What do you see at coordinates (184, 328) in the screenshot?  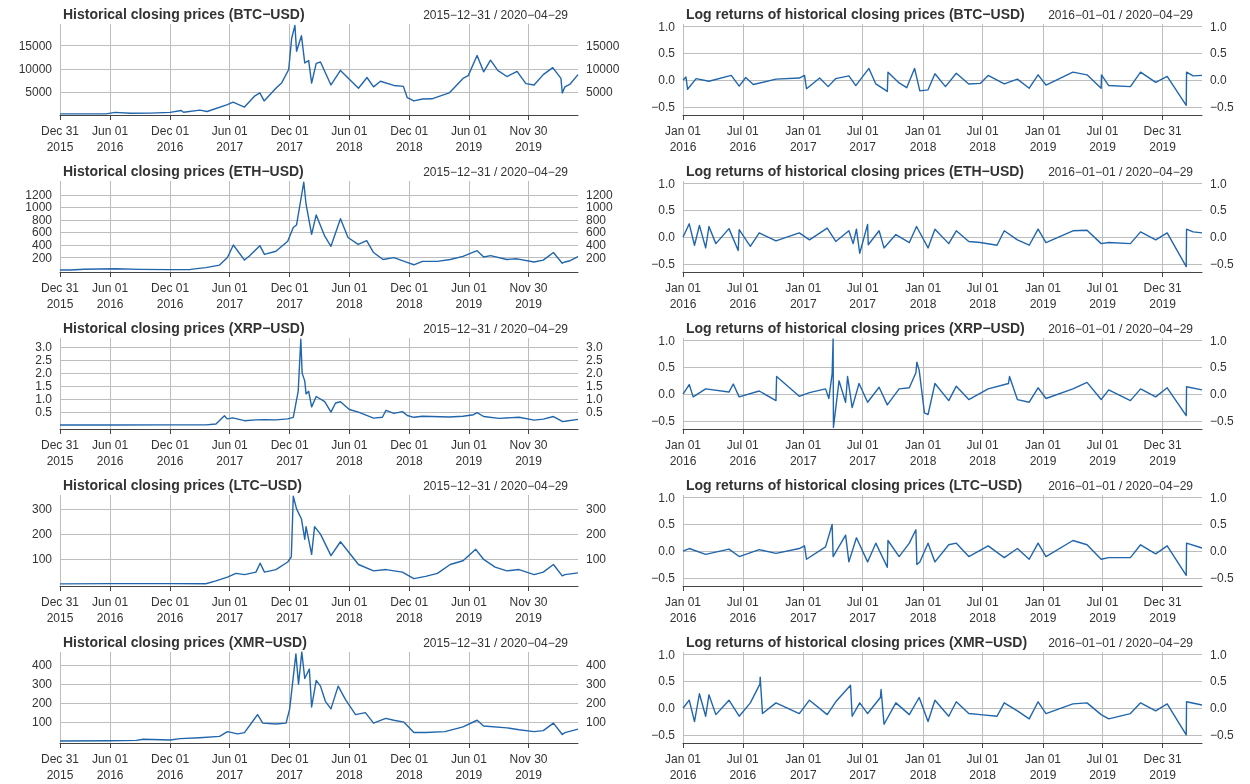 I see `chart-title: Historical closing prices (XRP−USD)` at bounding box center [184, 328].